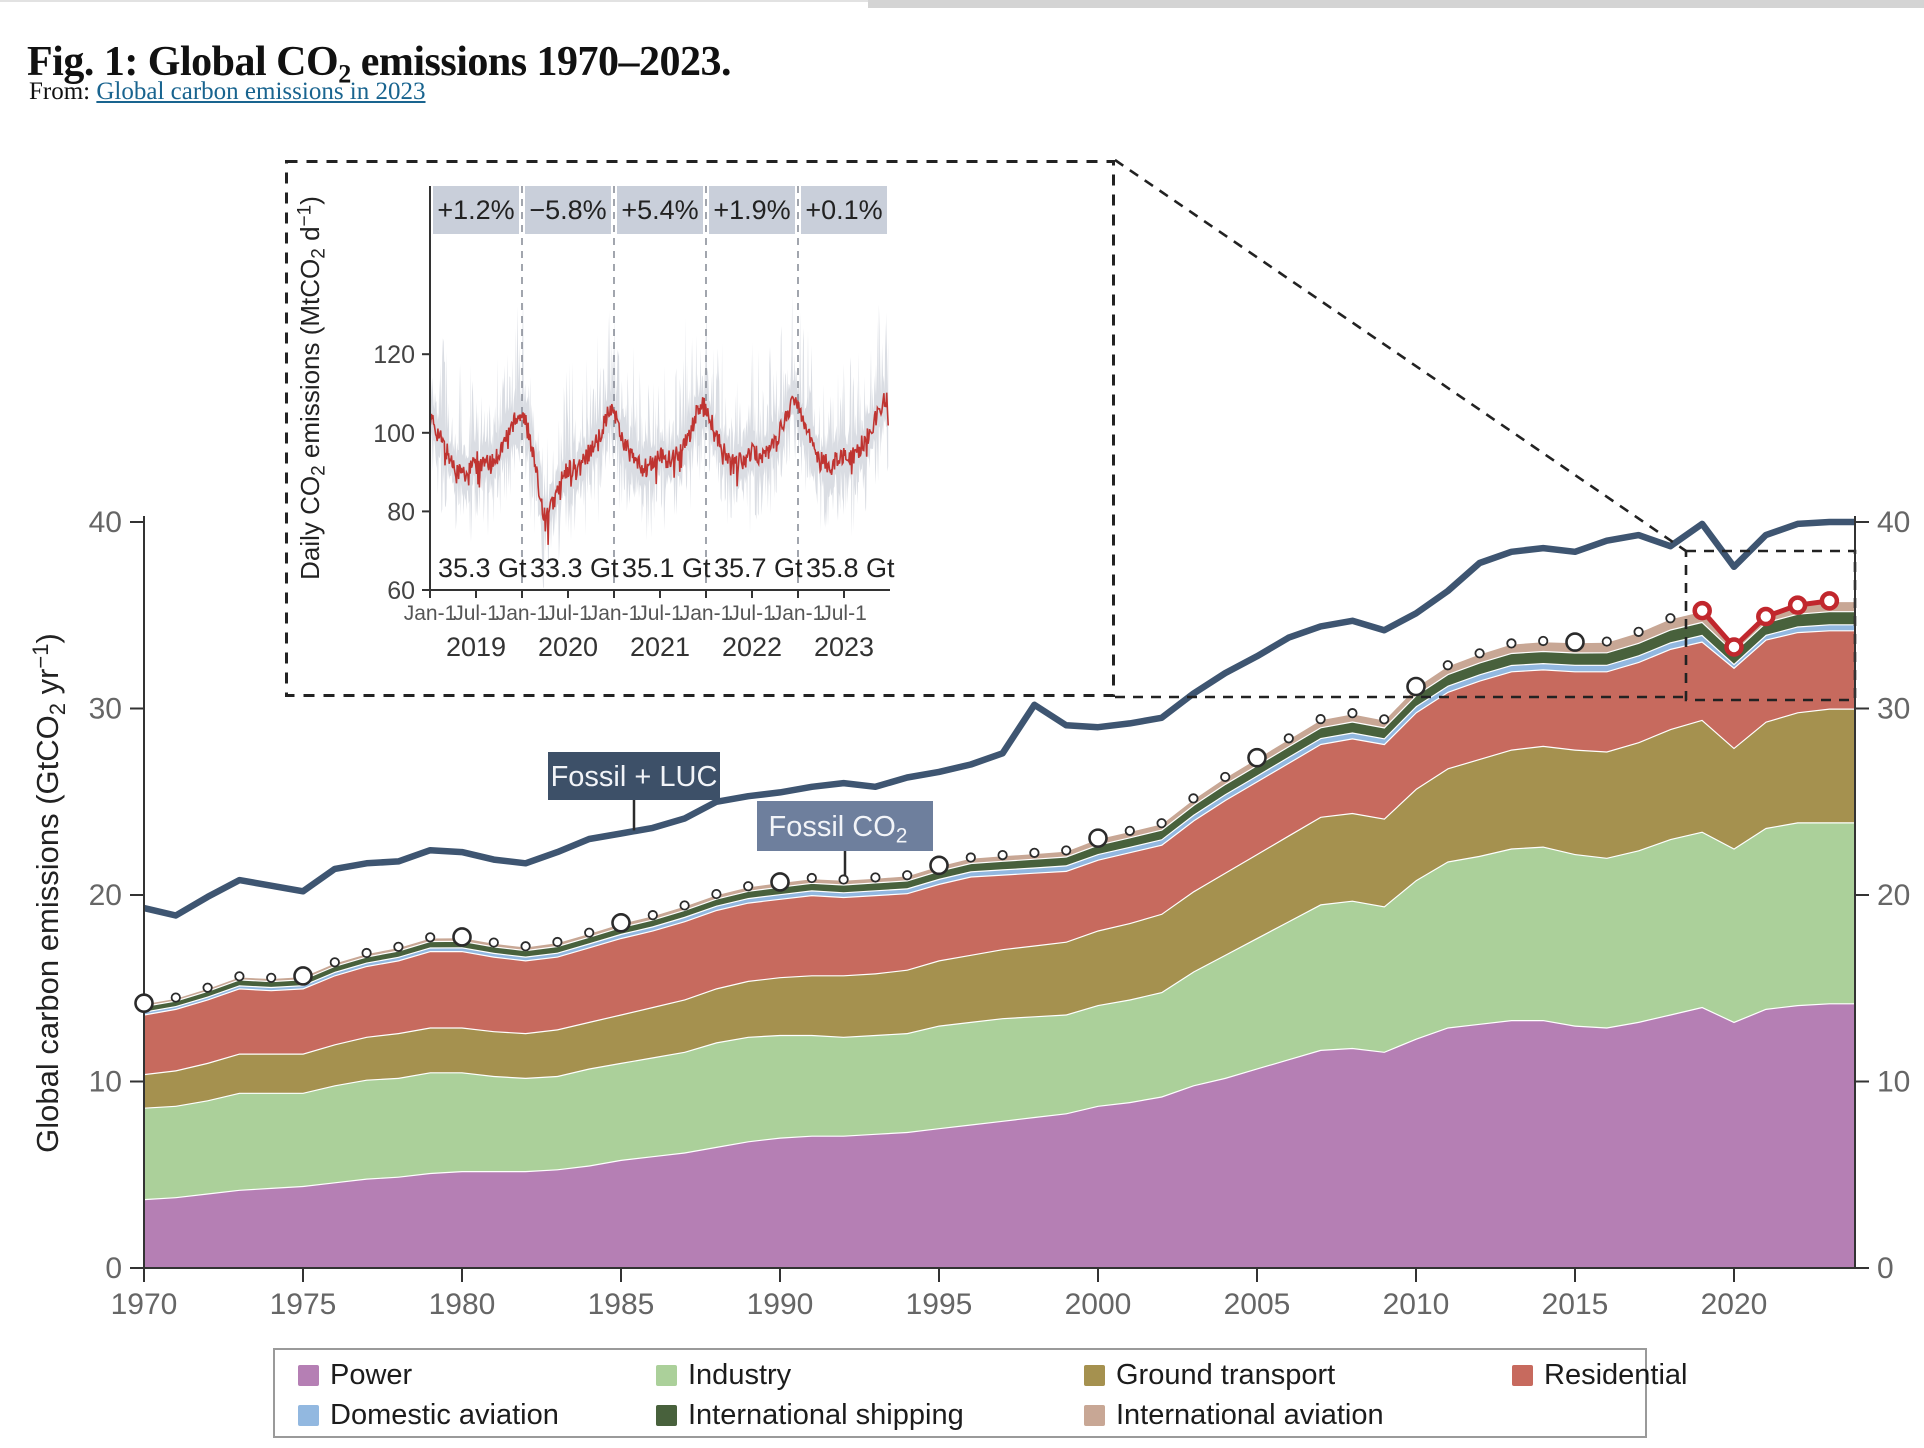 This screenshot has height=1448, width=1924. What do you see at coordinates (493, 942) in the screenshot?
I see `fossil-co2-marker-1981` at bounding box center [493, 942].